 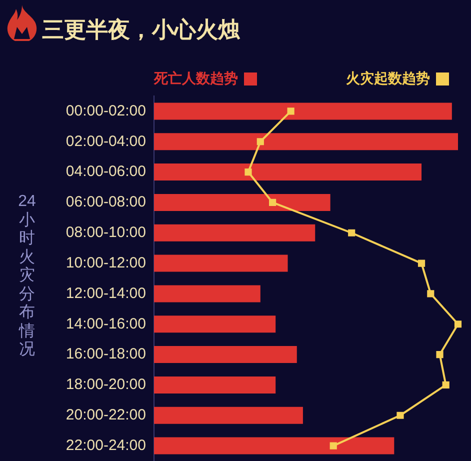 What do you see at coordinates (195, 78) in the screenshot?
I see `legend-label: 死亡人数趋势` at bounding box center [195, 78].